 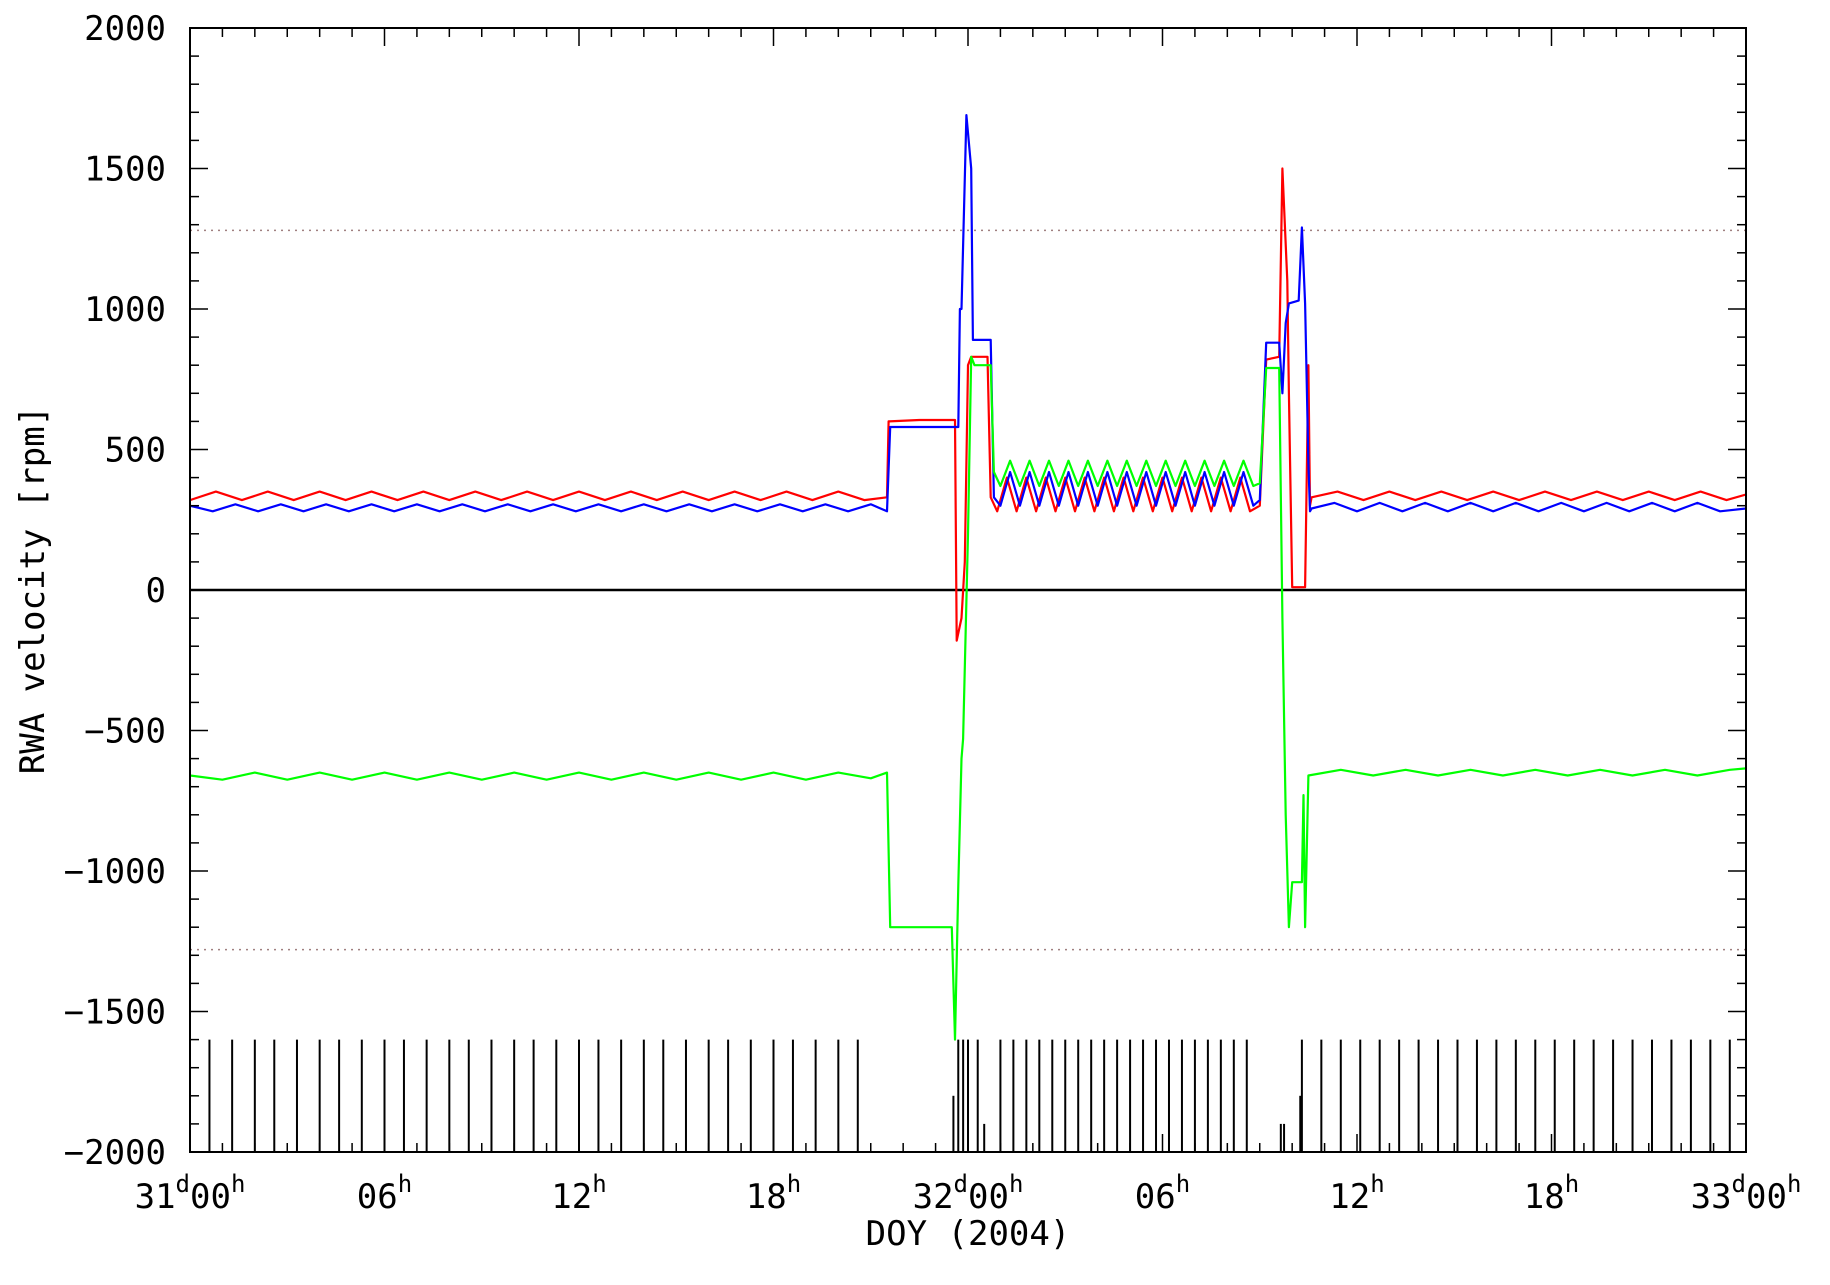 I want to click on y-tick-label: −500, so click(x=125, y=732).